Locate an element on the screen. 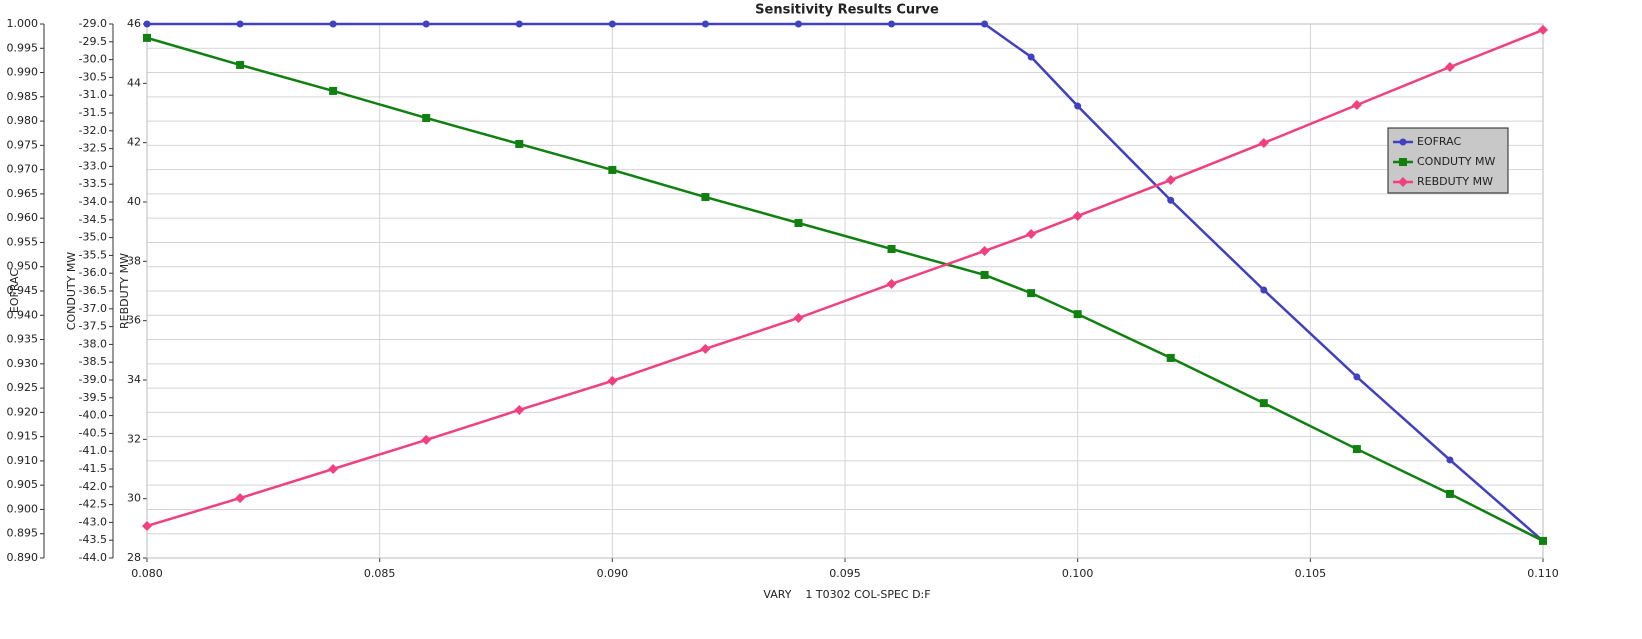  y-tick-label: 0.945 is located at coordinates (23, 290).